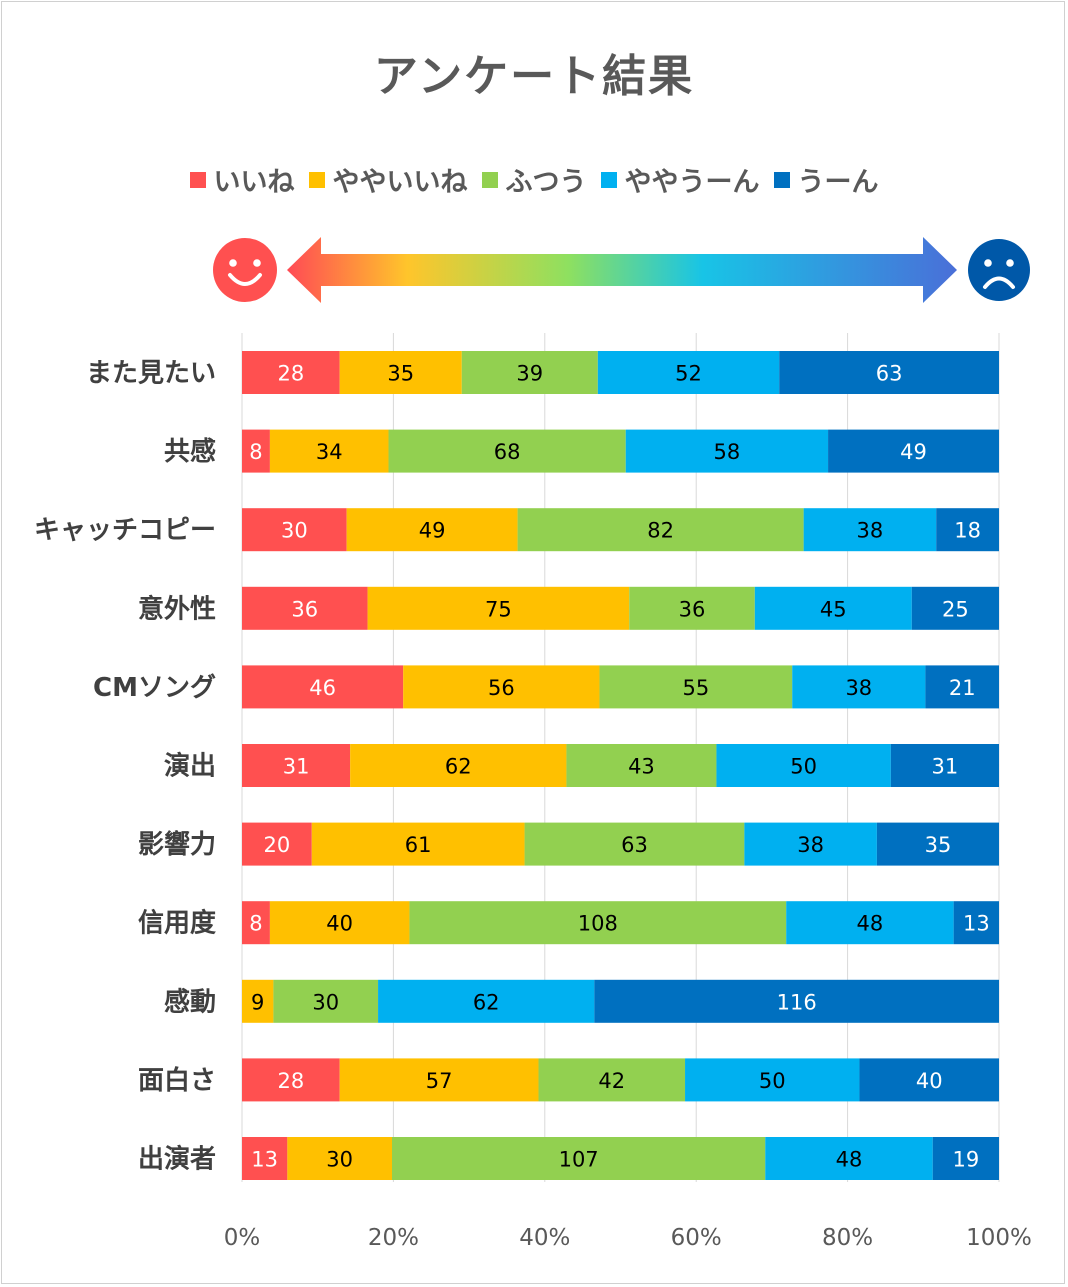 This screenshot has width=1068, height=1287. Describe the element at coordinates (322, 688) in the screenshot. I see `data-label: 46` at that location.